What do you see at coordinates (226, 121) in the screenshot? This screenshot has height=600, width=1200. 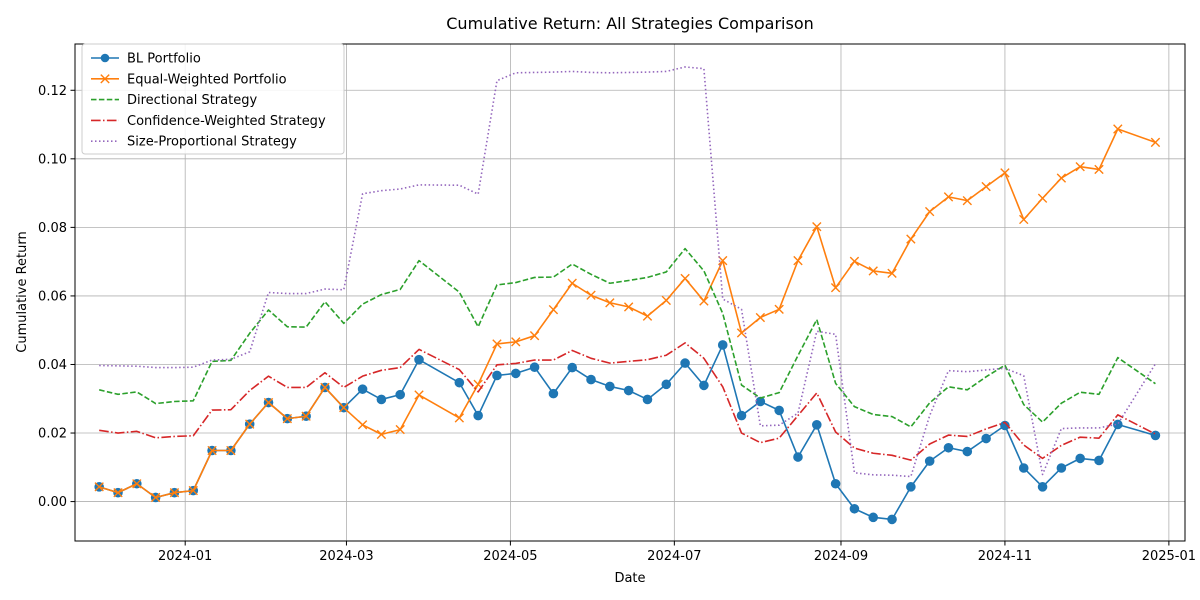 I see `legend-label-confidence-weighted-strategy: Confidence-Weighted Strategy` at bounding box center [226, 121].